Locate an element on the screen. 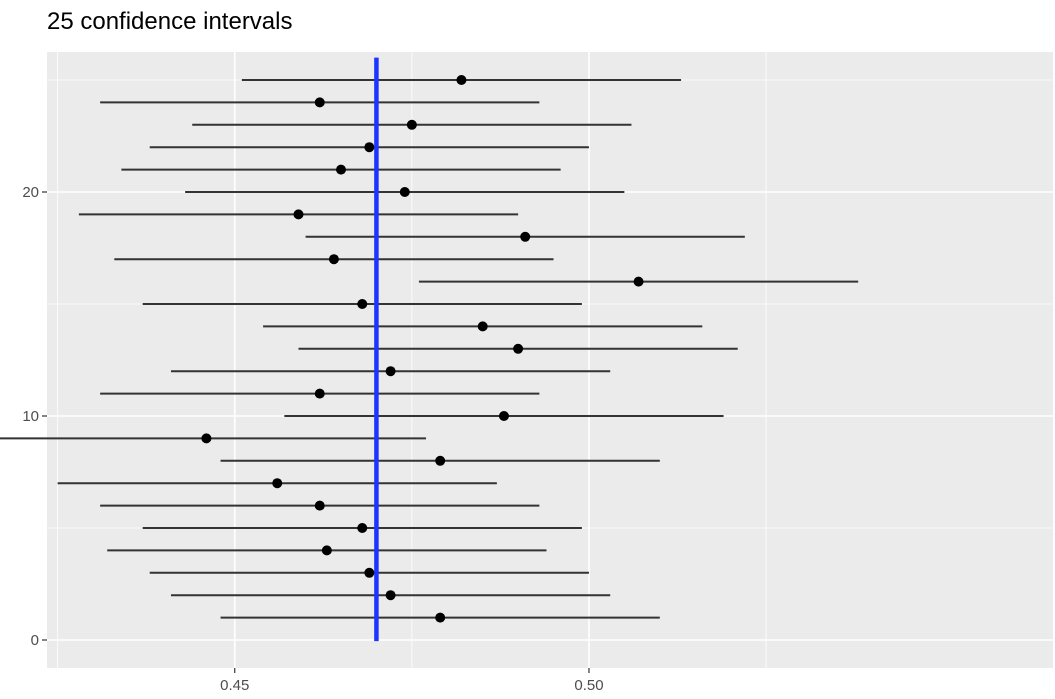 Image resolution: width=1055 pixels, height=699 pixels. chart-title: 25 confidence intervals is located at coordinates (170, 21).